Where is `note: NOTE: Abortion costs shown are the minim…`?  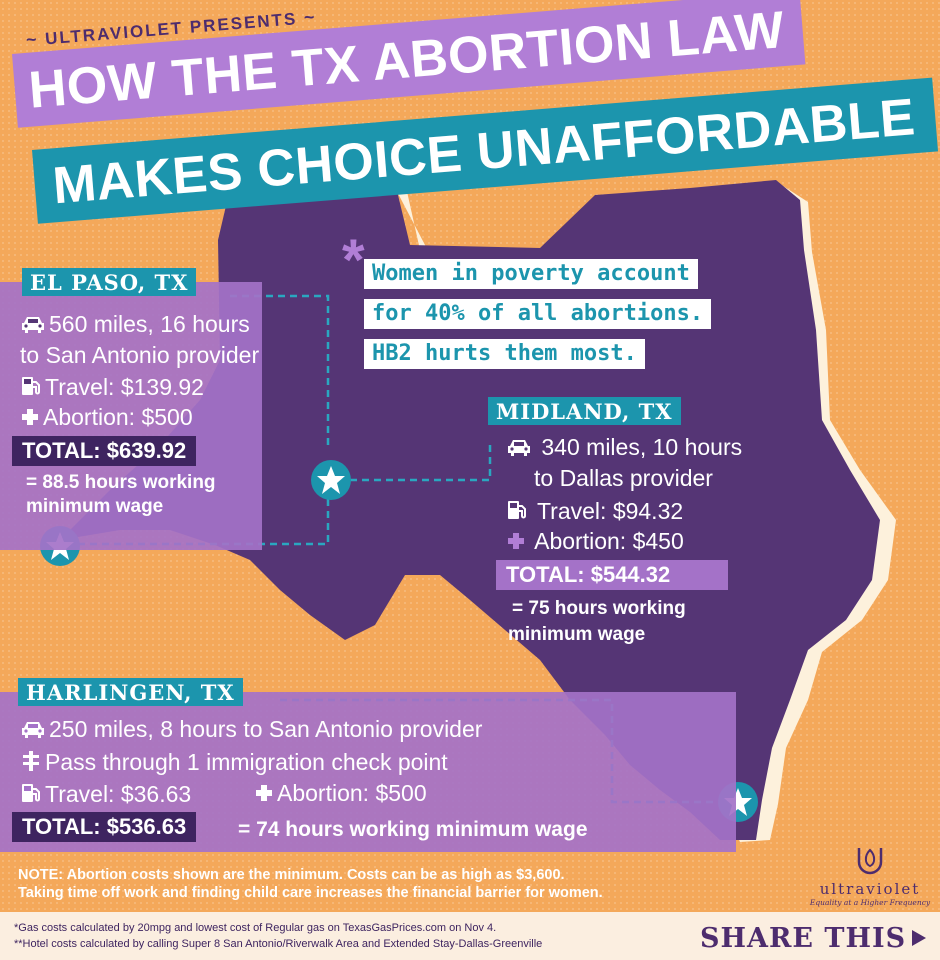
note: NOTE: Abortion costs shown are the minim… is located at coordinates (418, 884).